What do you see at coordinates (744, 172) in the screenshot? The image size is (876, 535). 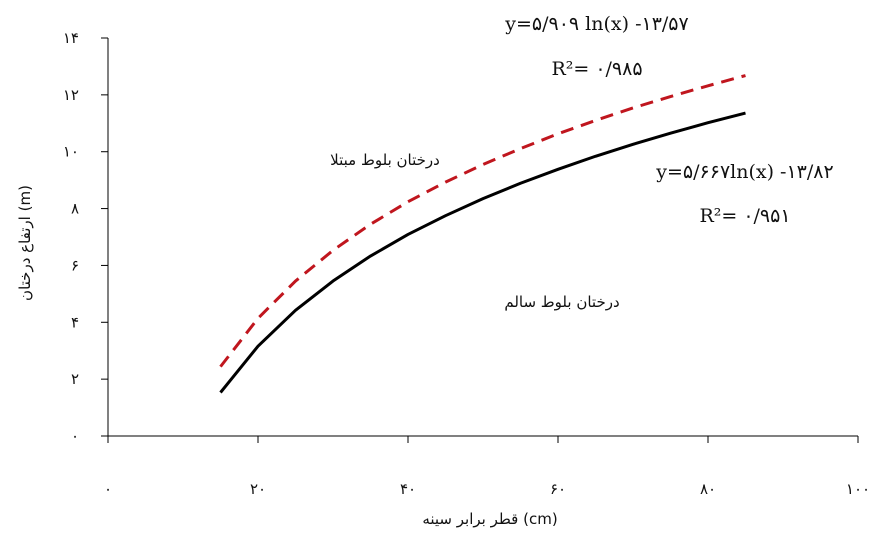 I see `healthy-equation: y=۵/۶۶۷ln(x) -۱۳/۸۲` at bounding box center [744, 172].